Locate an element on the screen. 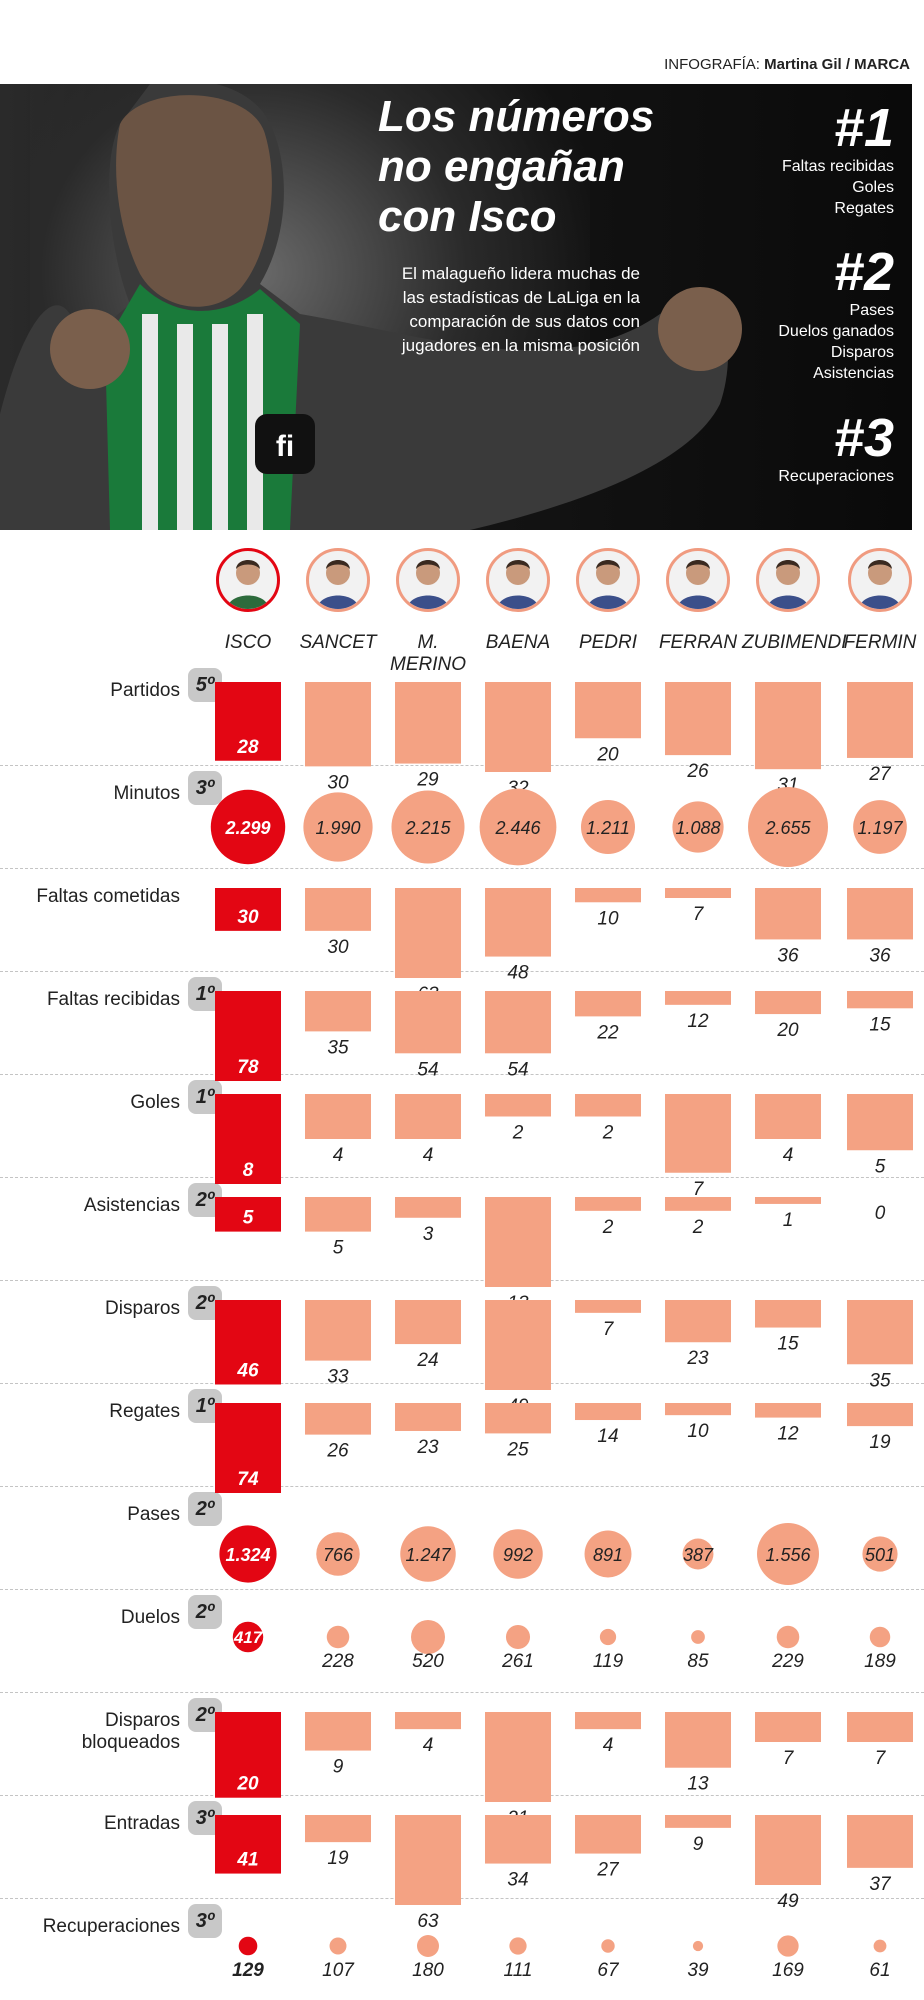 The height and width of the screenshot is (2000, 924). player-avatar-zubimendi is located at coordinates (788, 580).